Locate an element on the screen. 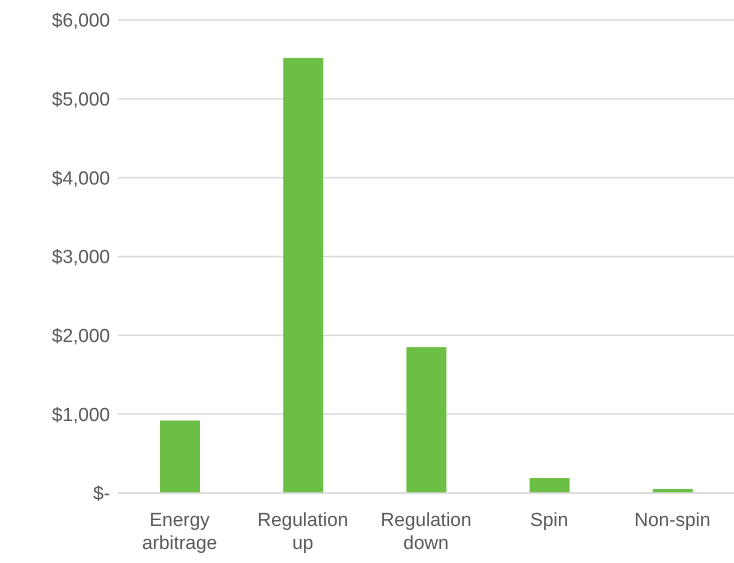  y-tick-label: $2,000 is located at coordinates (81, 337).